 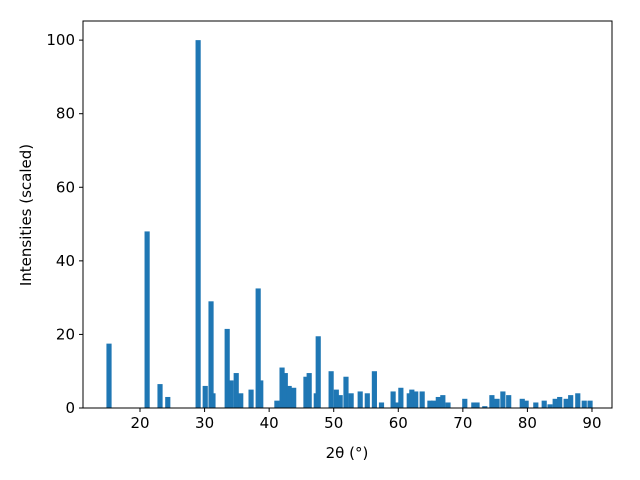 What do you see at coordinates (398, 423) in the screenshot?
I see `x-tick-label: 60` at bounding box center [398, 423].